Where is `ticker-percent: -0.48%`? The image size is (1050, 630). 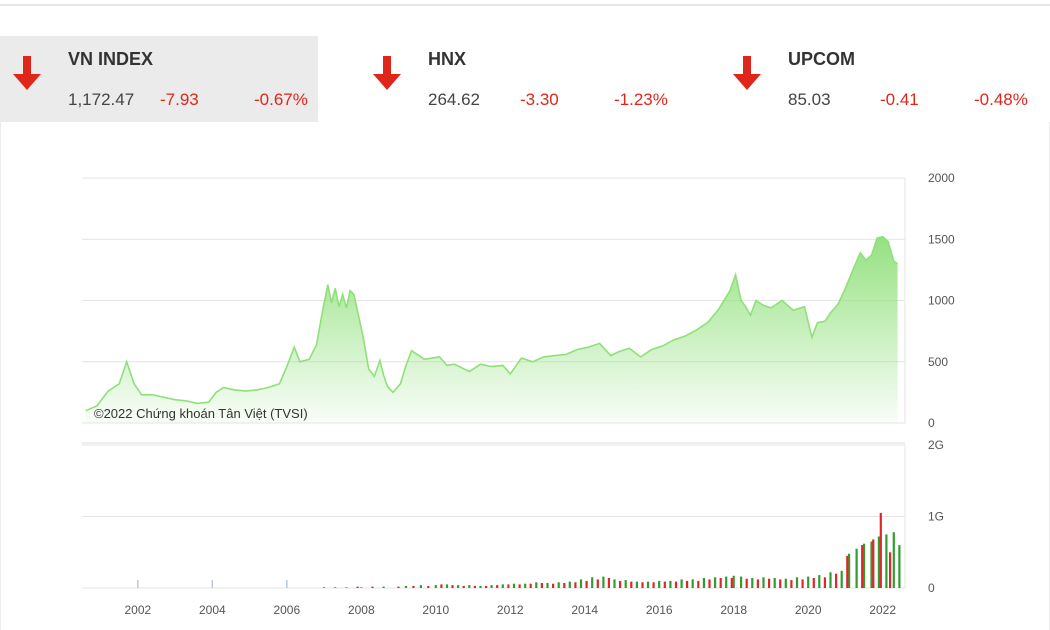 ticker-percent: -0.48% is located at coordinates (1001, 99).